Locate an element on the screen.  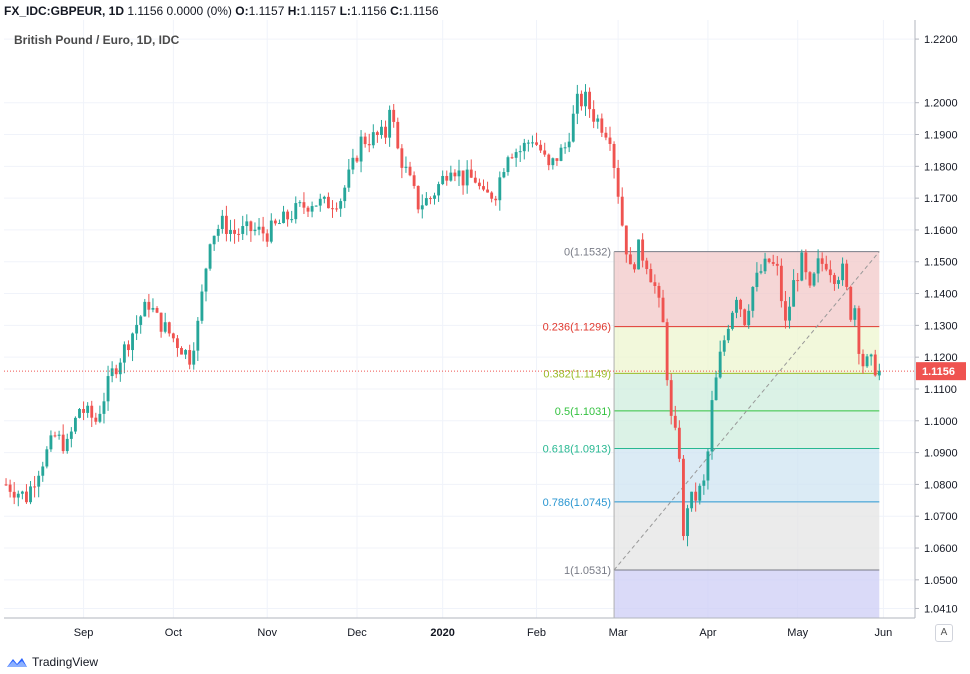
price-tick-label: 1.1000 is located at coordinates (941, 422).